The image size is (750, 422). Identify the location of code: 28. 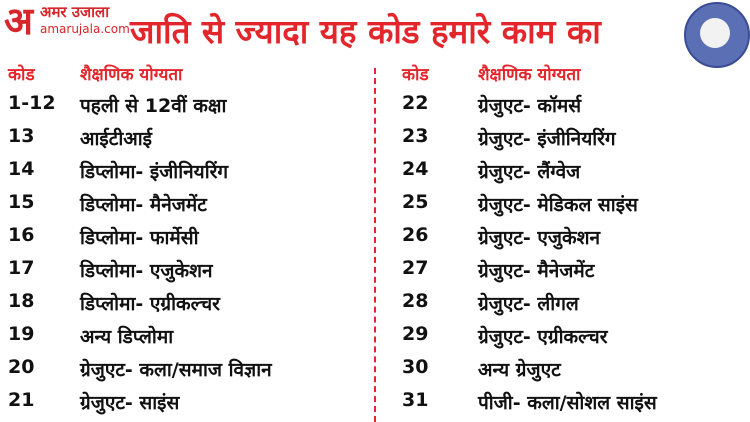
(415, 301).